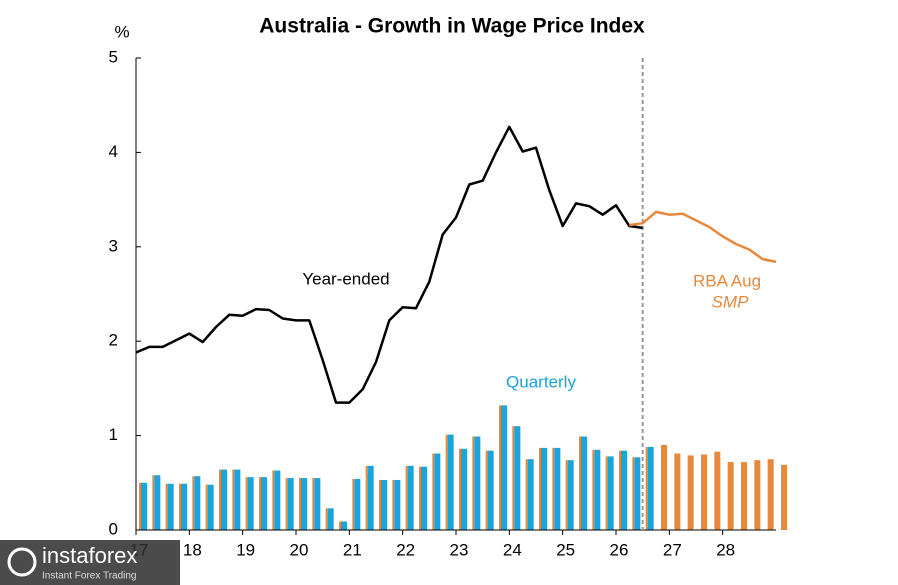 The height and width of the screenshot is (585, 898). What do you see at coordinates (725, 549) in the screenshot?
I see `x-tick-label: 28` at bounding box center [725, 549].